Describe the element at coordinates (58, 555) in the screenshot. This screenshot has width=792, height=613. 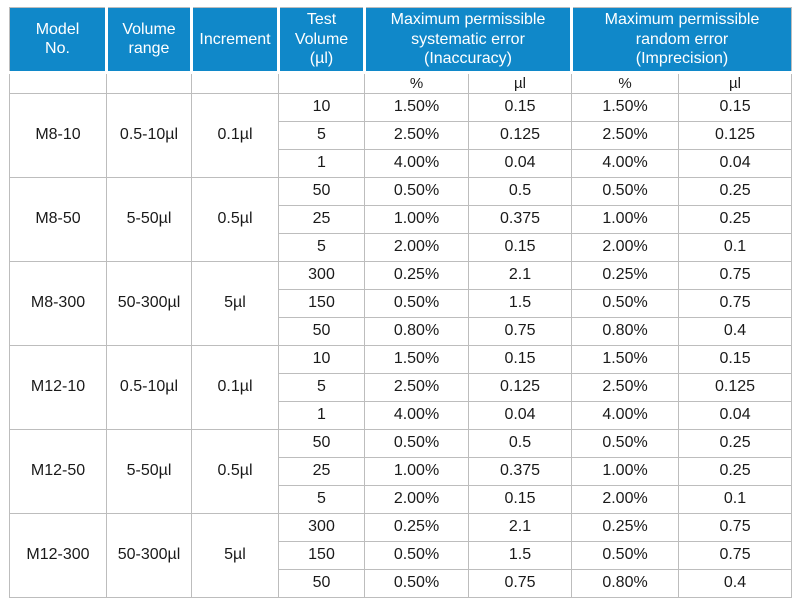
I see `model-cell: M12-300` at that location.